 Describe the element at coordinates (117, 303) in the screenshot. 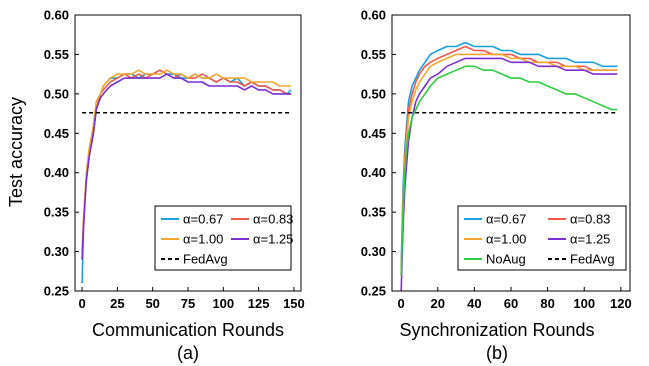

I see `x-tick-label: 25` at that location.